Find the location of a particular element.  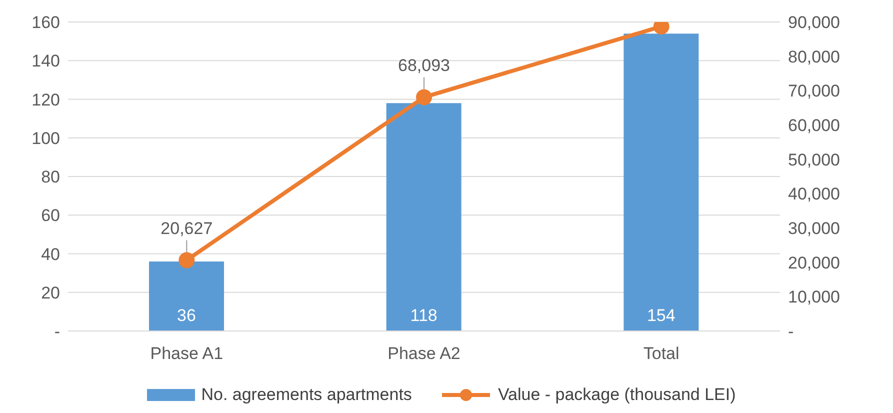

y-tick-label: 60 is located at coordinates (50, 216).